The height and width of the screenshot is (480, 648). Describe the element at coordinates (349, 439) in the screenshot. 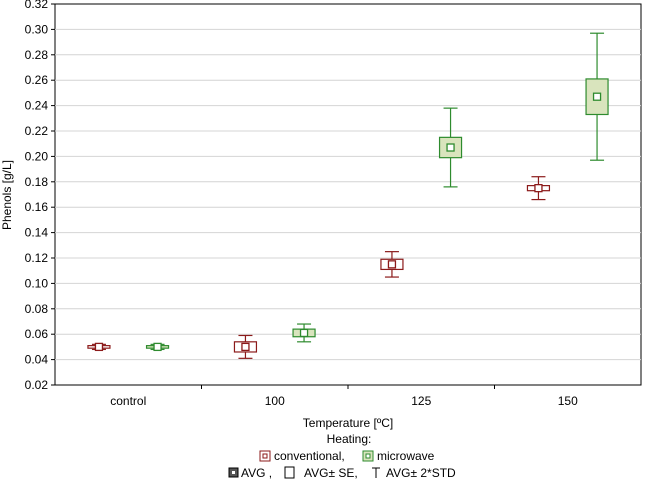

I see `legend-title: Heating:` at that location.